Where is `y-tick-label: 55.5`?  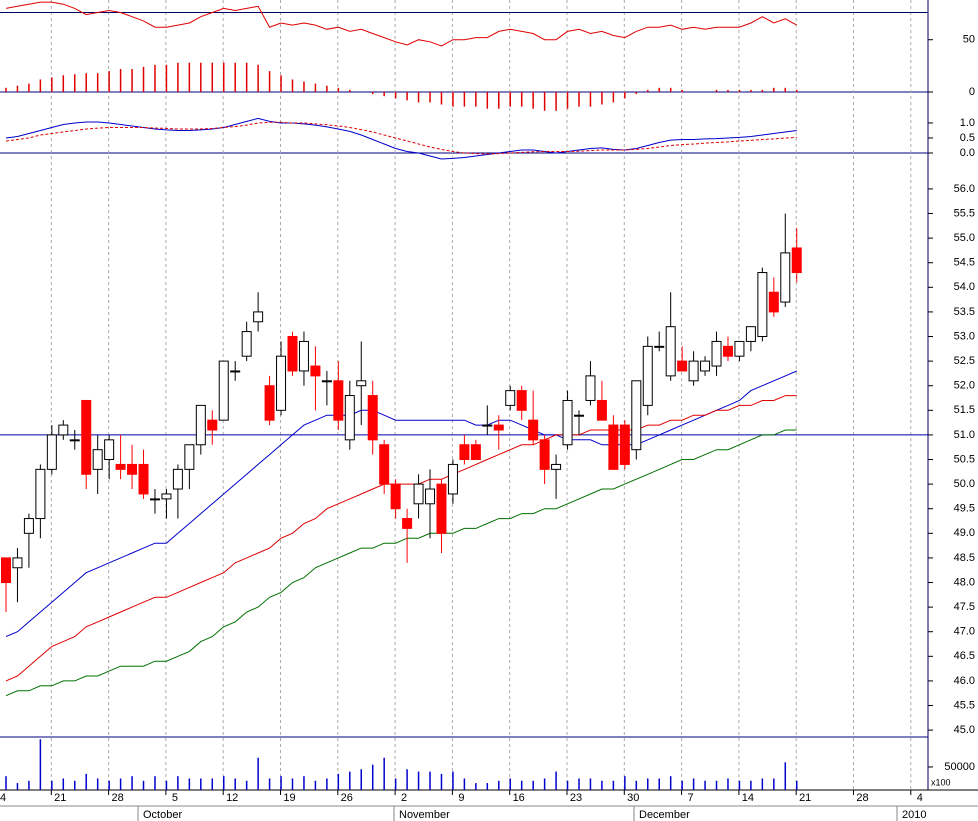 y-tick-label: 55.5 is located at coordinates (964, 213).